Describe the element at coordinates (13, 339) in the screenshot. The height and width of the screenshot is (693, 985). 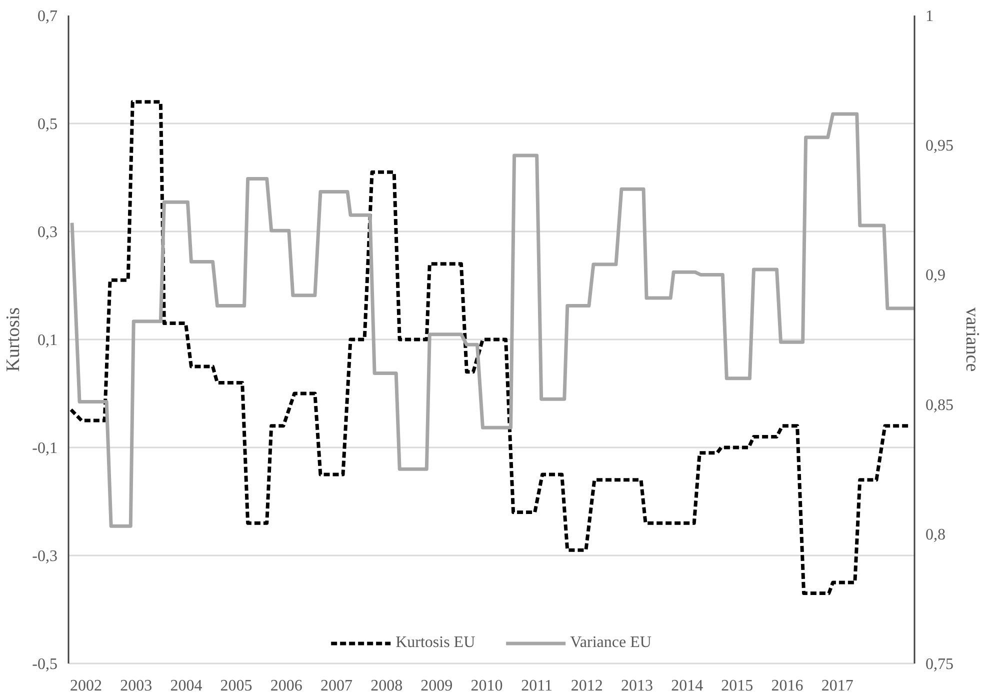
I see `y-axis-title: Kurtosis` at that location.